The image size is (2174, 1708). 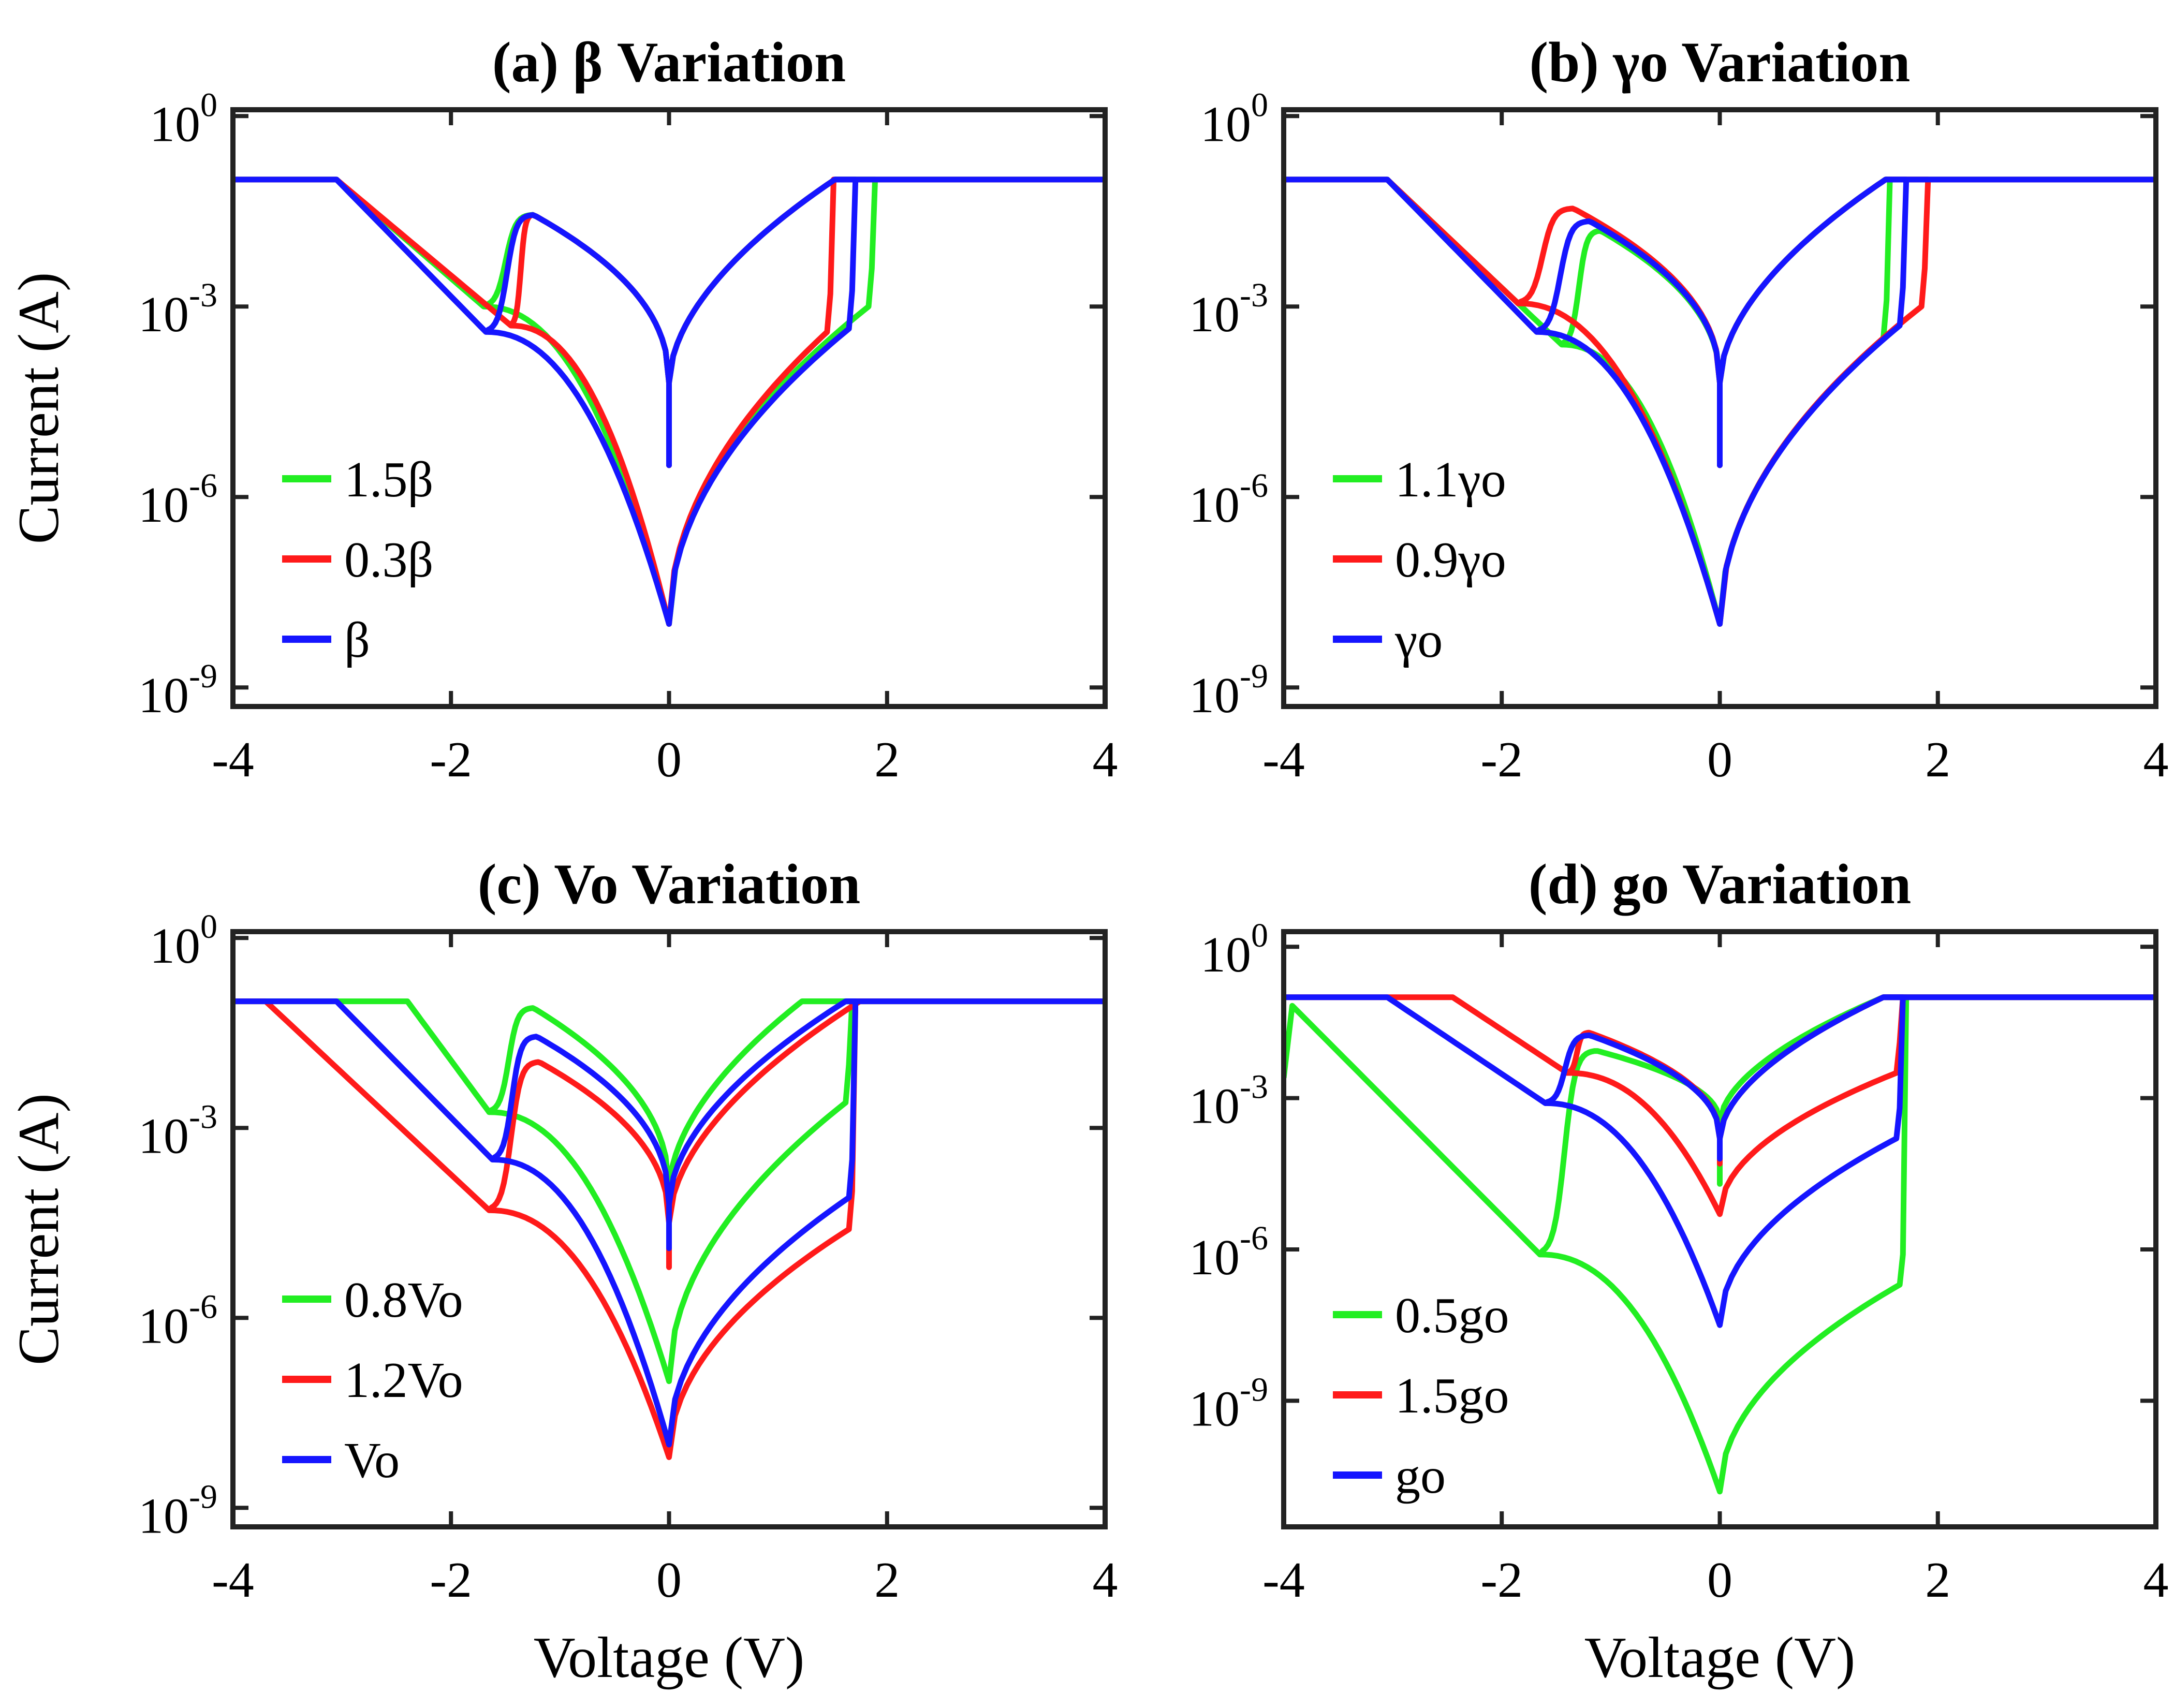 What do you see at coordinates (388, 480) in the screenshot?
I see `legend-label: 1.5β` at bounding box center [388, 480].